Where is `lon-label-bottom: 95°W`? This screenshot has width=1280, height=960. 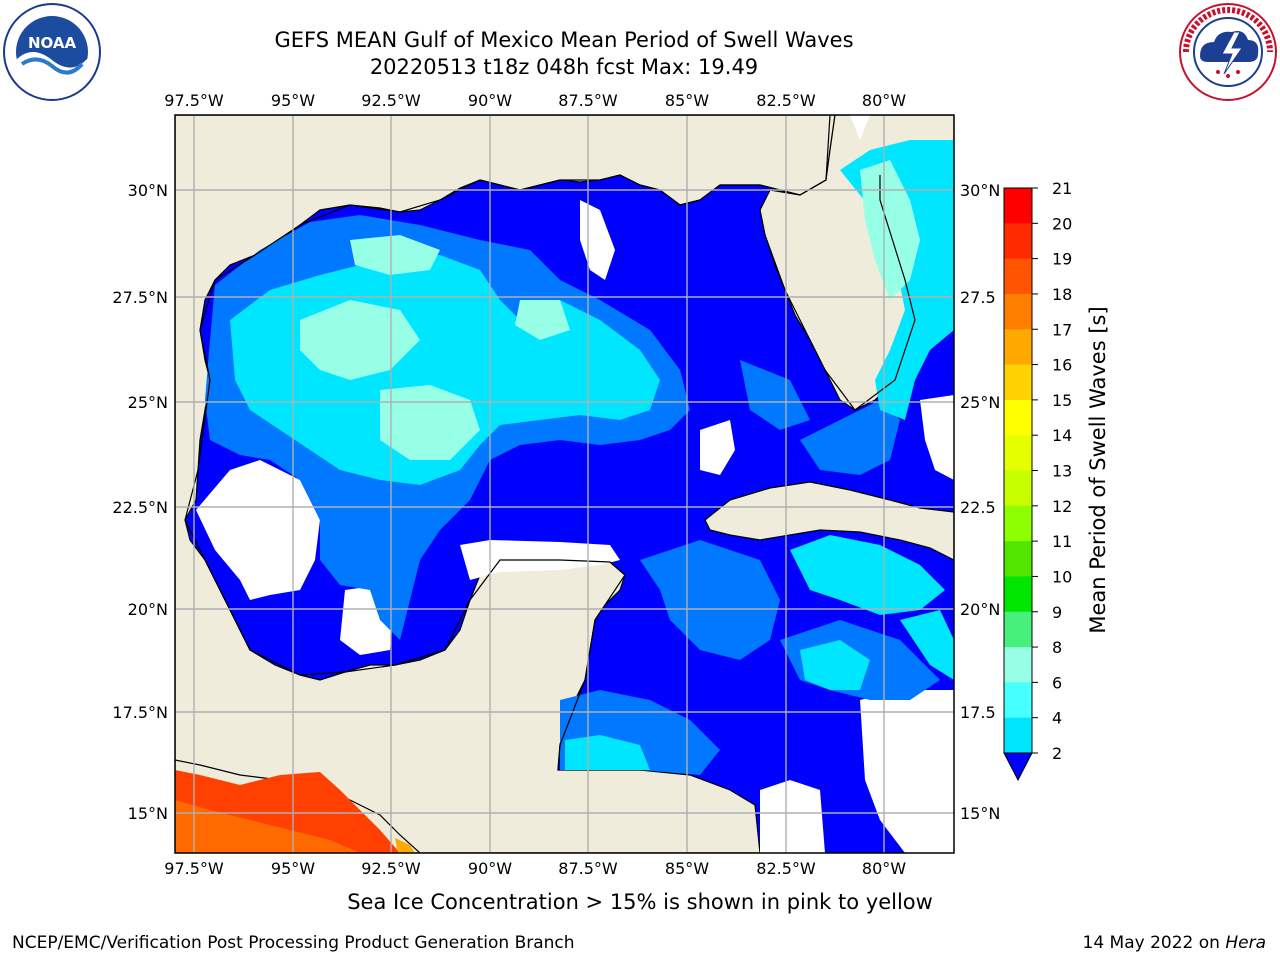 lon-label-bottom: 95°W is located at coordinates (293, 868).